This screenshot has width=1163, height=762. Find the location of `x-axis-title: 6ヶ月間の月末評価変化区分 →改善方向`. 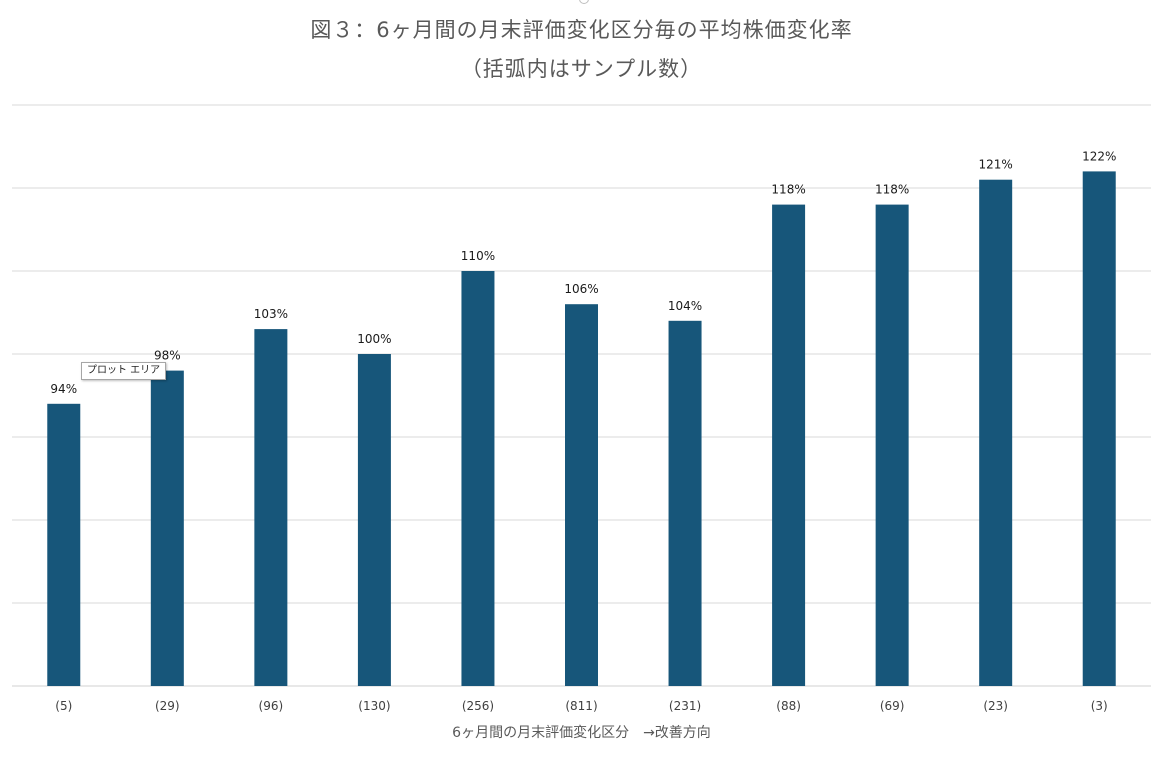

x-axis-title: 6ヶ月間の月末評価変化区分 →改善方向 is located at coordinates (581, 733).